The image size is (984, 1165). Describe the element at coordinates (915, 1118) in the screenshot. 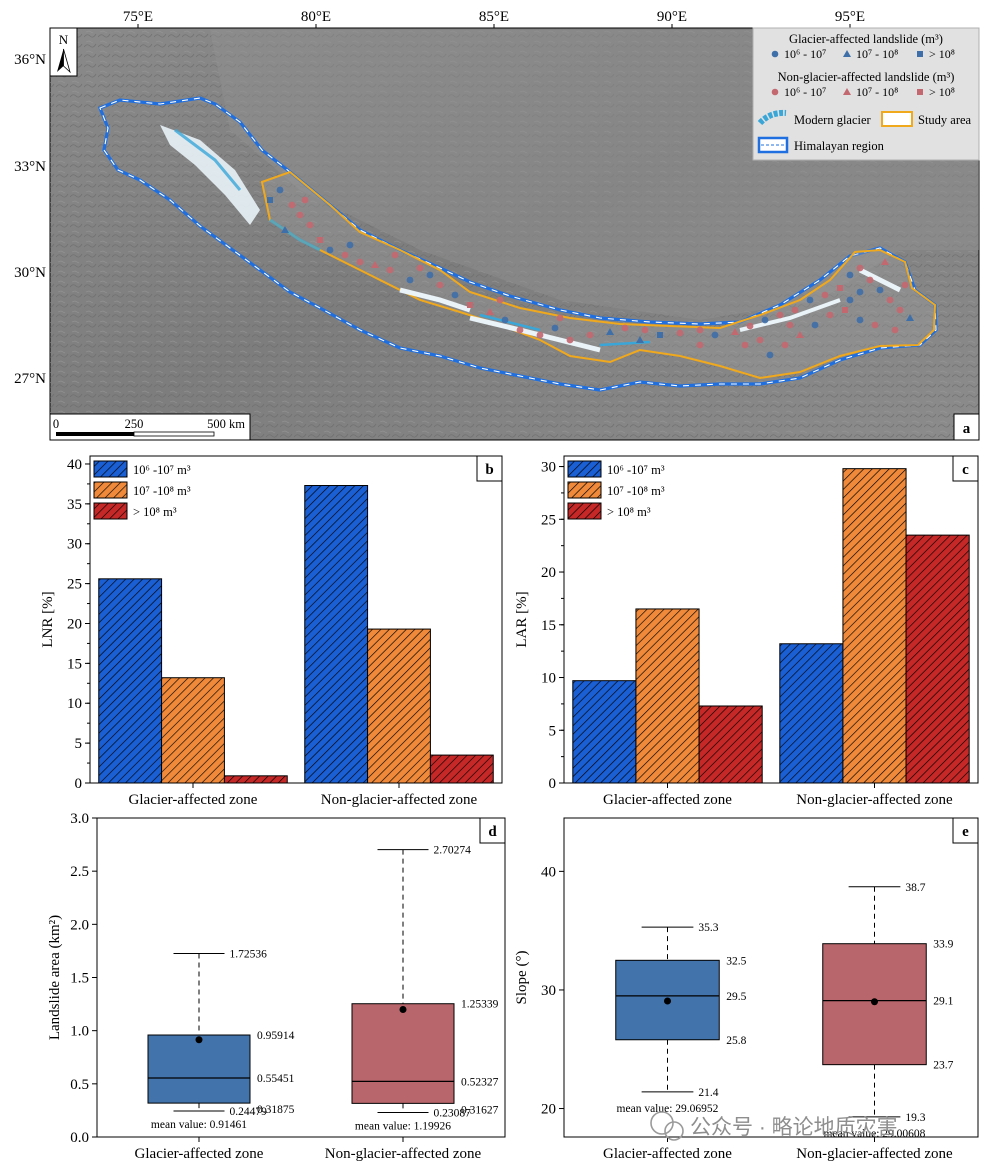

I see `min-label: 19.3` at that location.